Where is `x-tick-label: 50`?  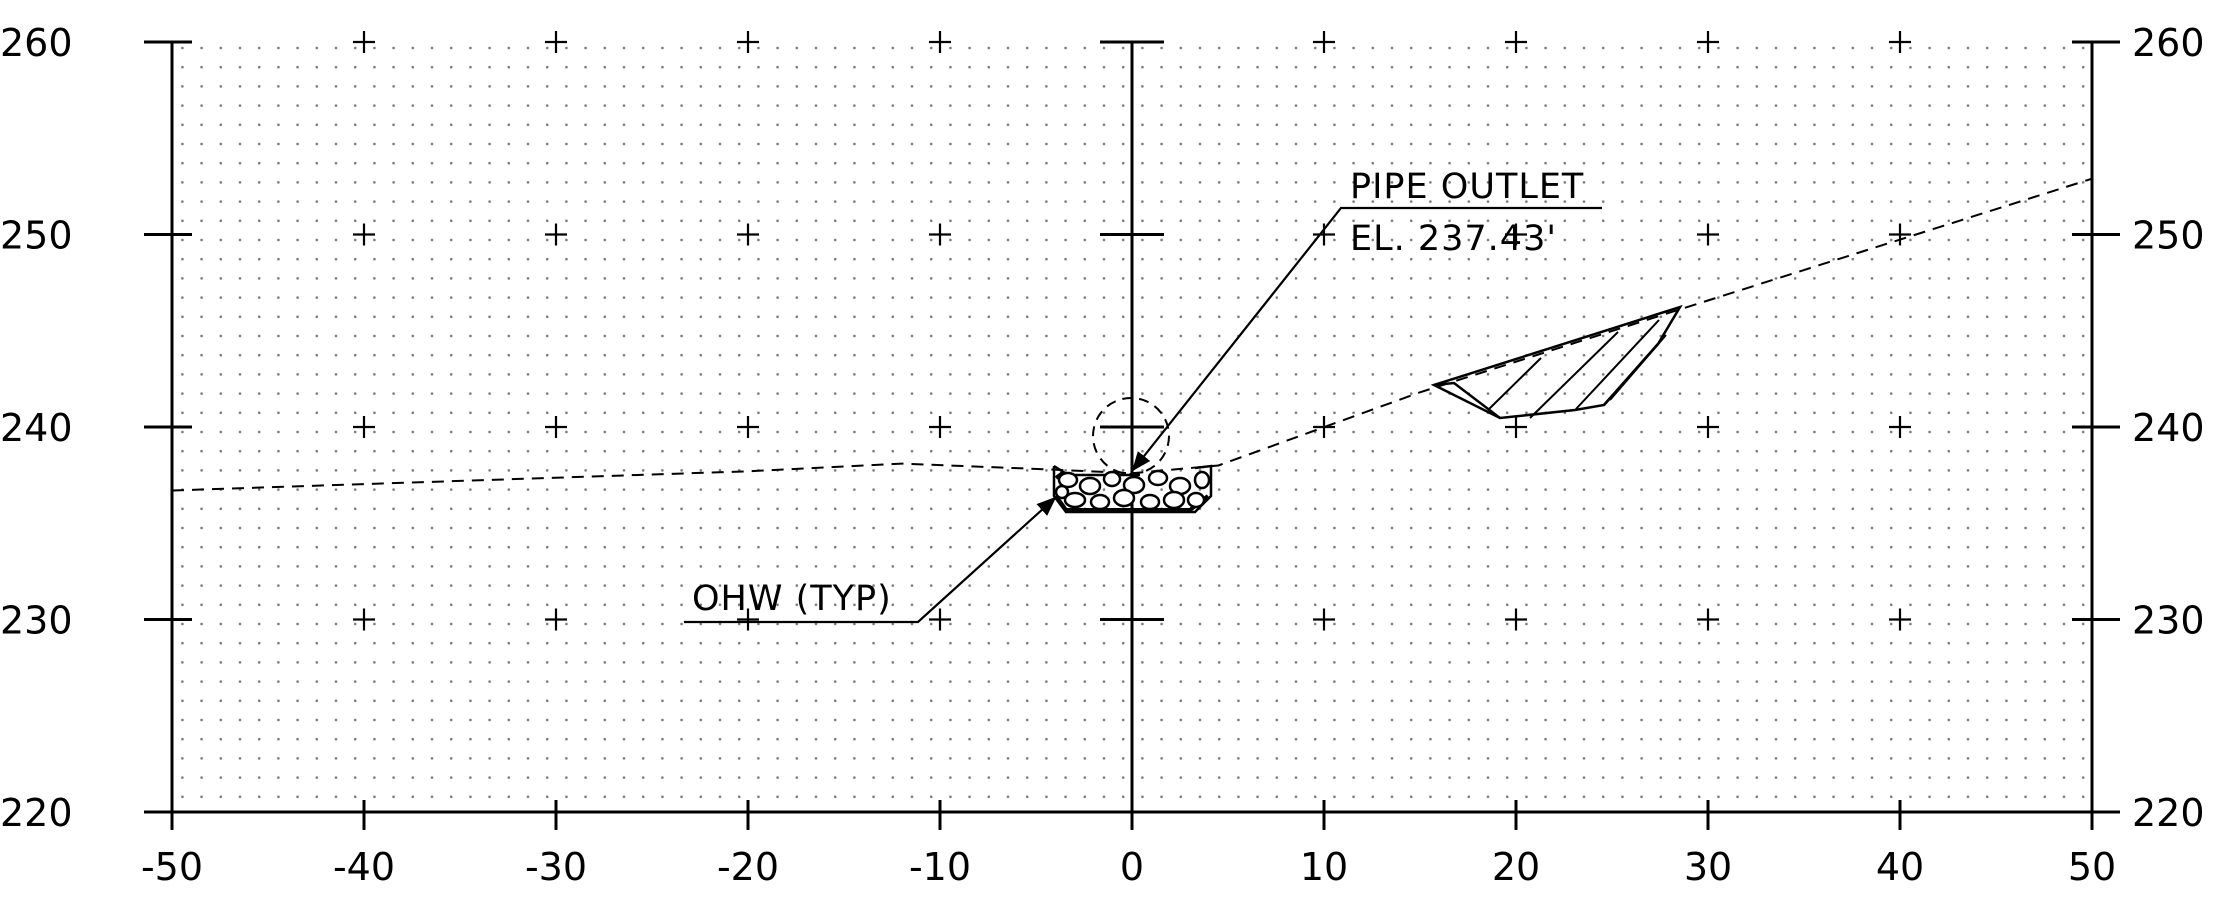 x-tick-label: 50 is located at coordinates (2092, 867).